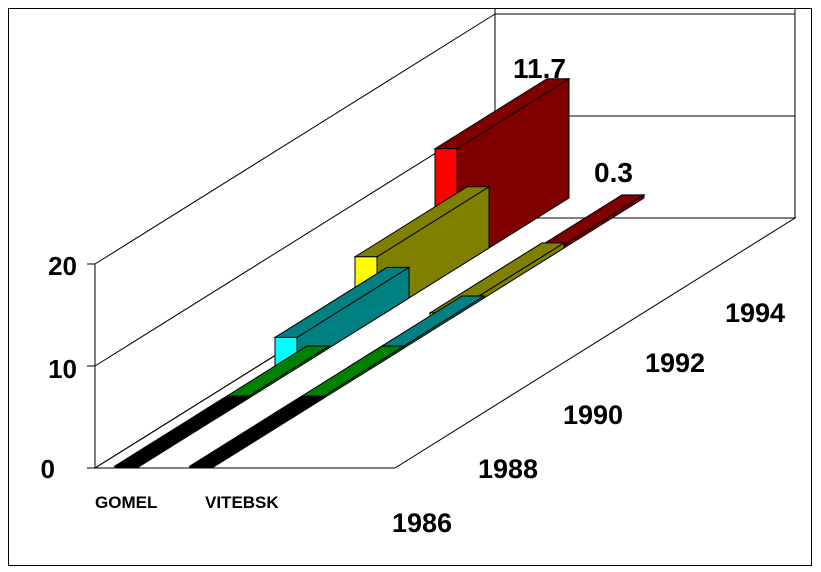 Image resolution: width=821 pixels, height=572 pixels. What do you see at coordinates (508, 469) in the screenshot?
I see `depth-label-1988: 1988` at bounding box center [508, 469].